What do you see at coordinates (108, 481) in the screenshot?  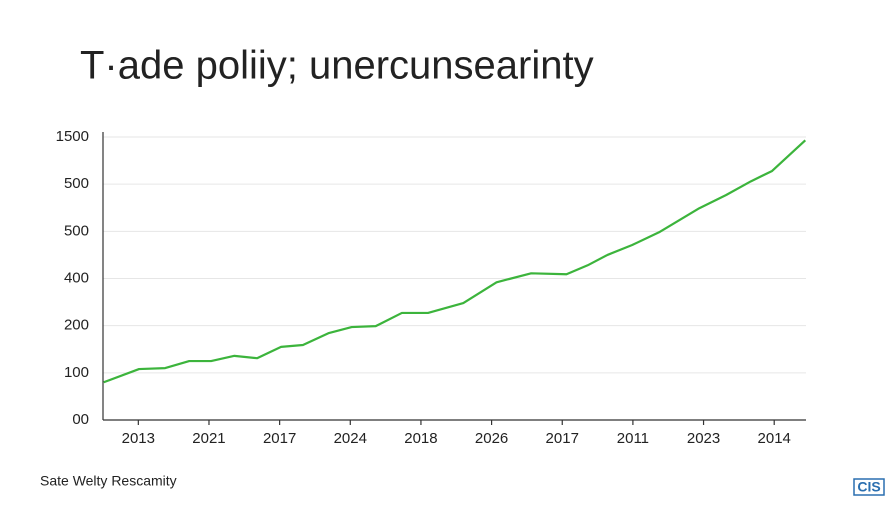 I see `source: Sate Welty Rescamity` at bounding box center [108, 481].